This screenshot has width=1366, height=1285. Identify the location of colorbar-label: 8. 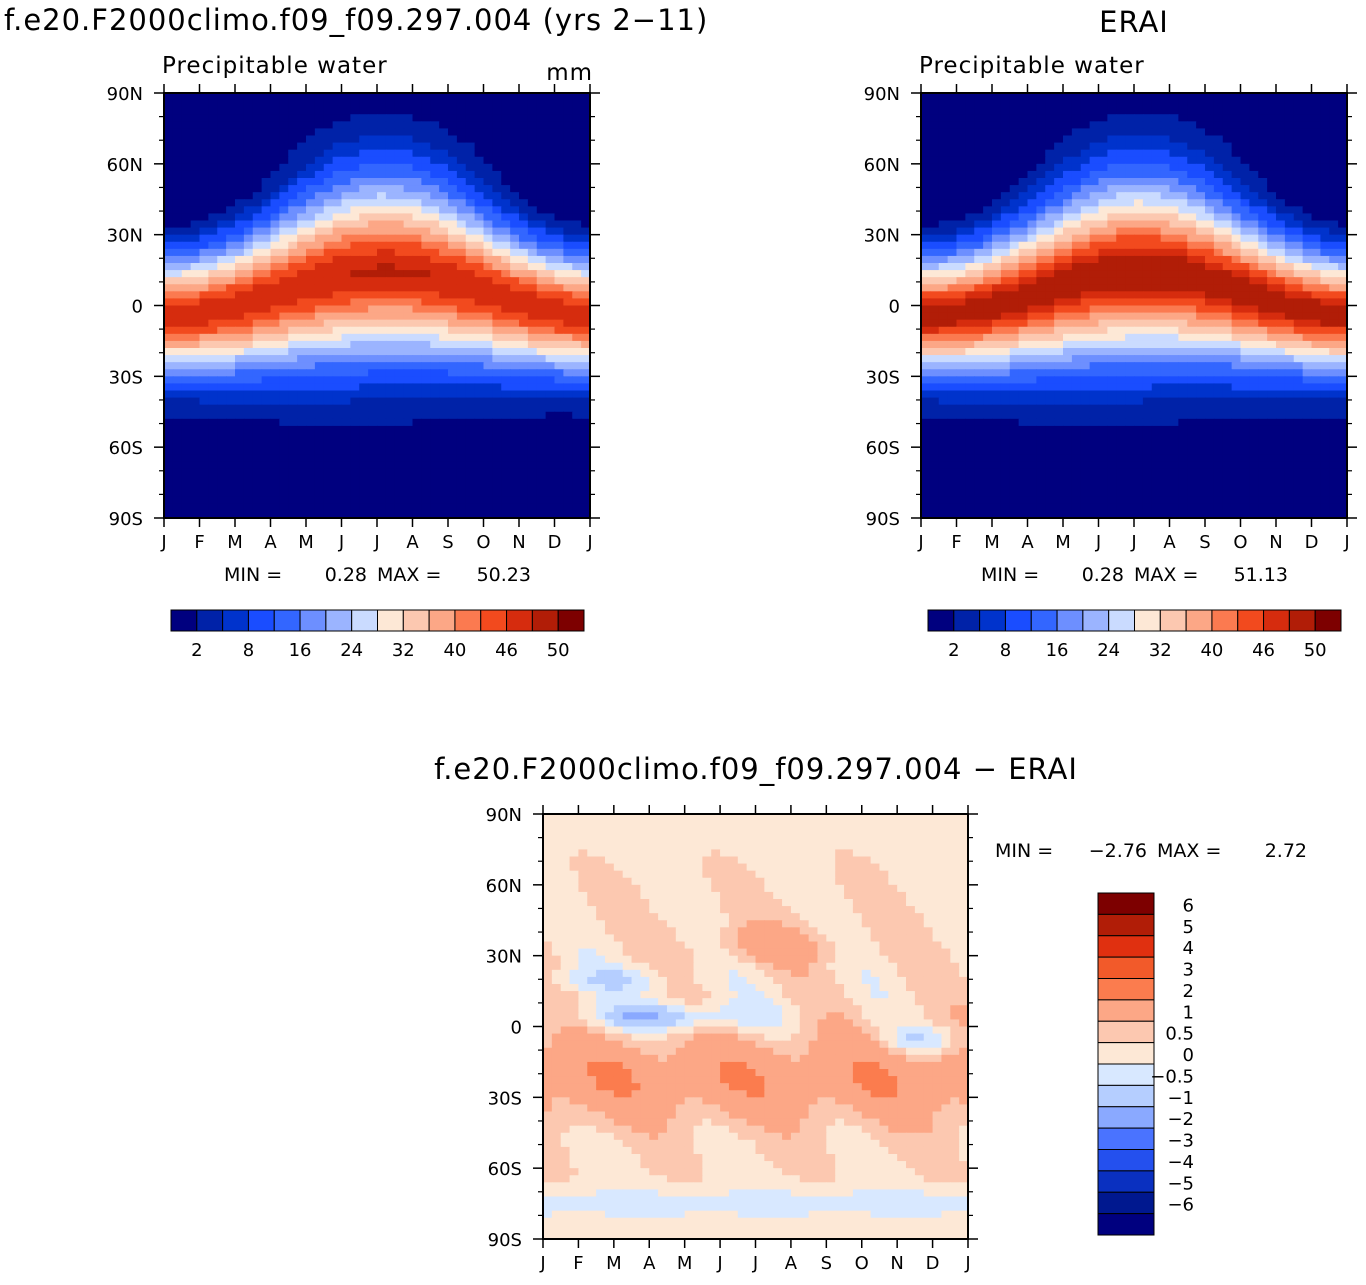
(248, 650).